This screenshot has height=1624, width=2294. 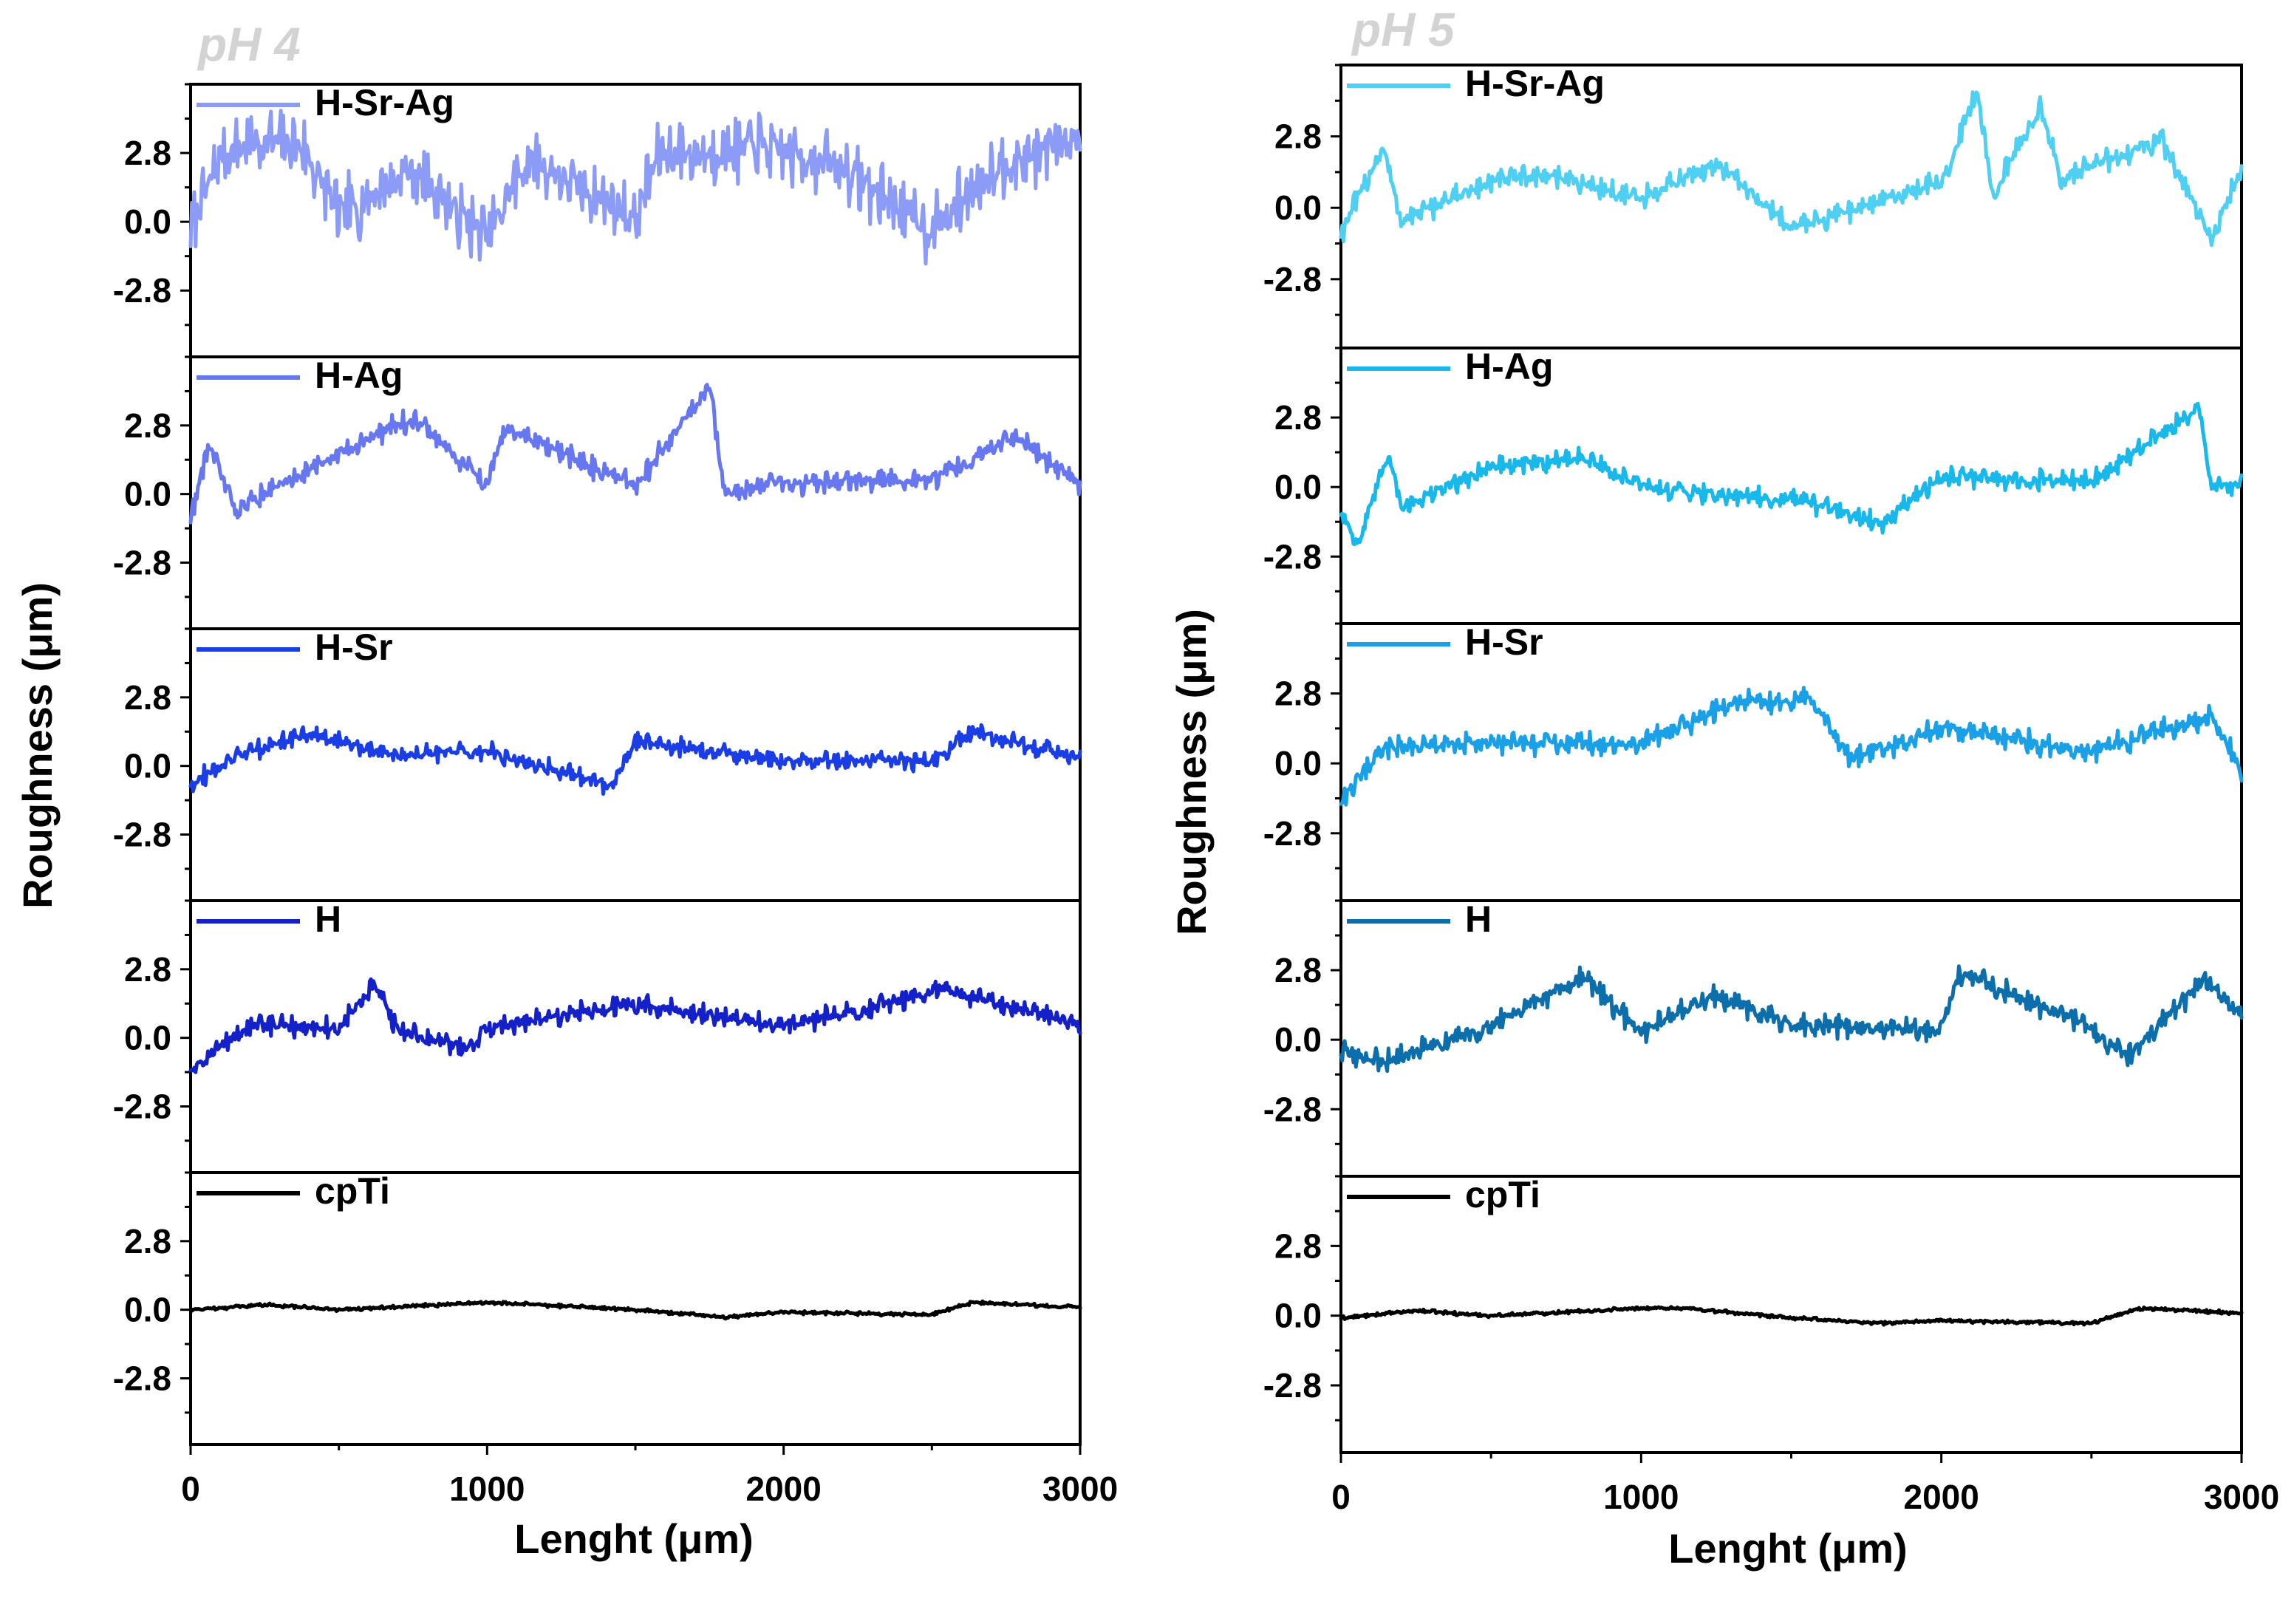 What do you see at coordinates (37, 745) in the screenshot?
I see `ph4-y-axis-label: Roughness (μm)` at bounding box center [37, 745].